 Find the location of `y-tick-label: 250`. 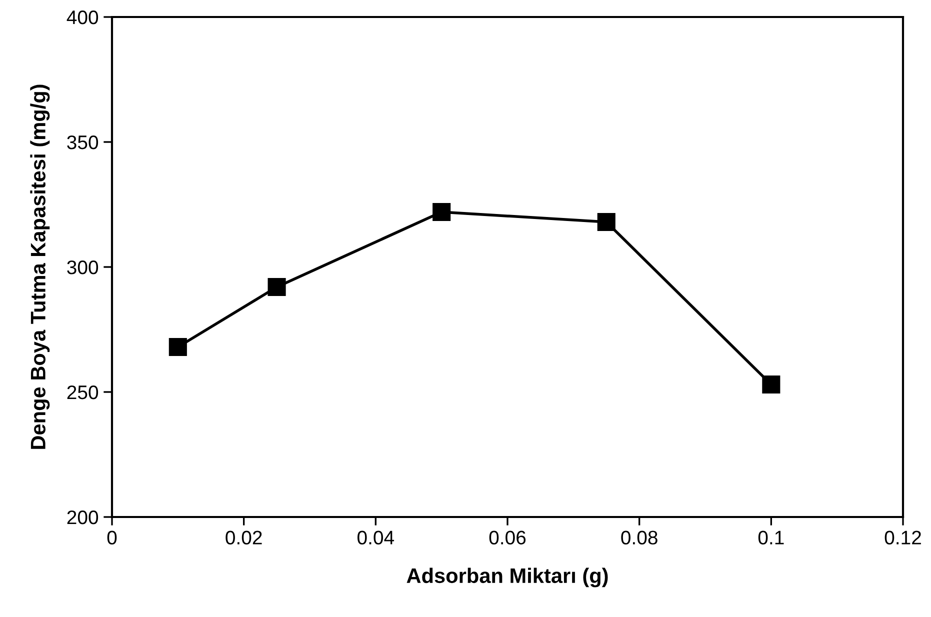

y-tick-label: 250 is located at coordinates (82, 392).